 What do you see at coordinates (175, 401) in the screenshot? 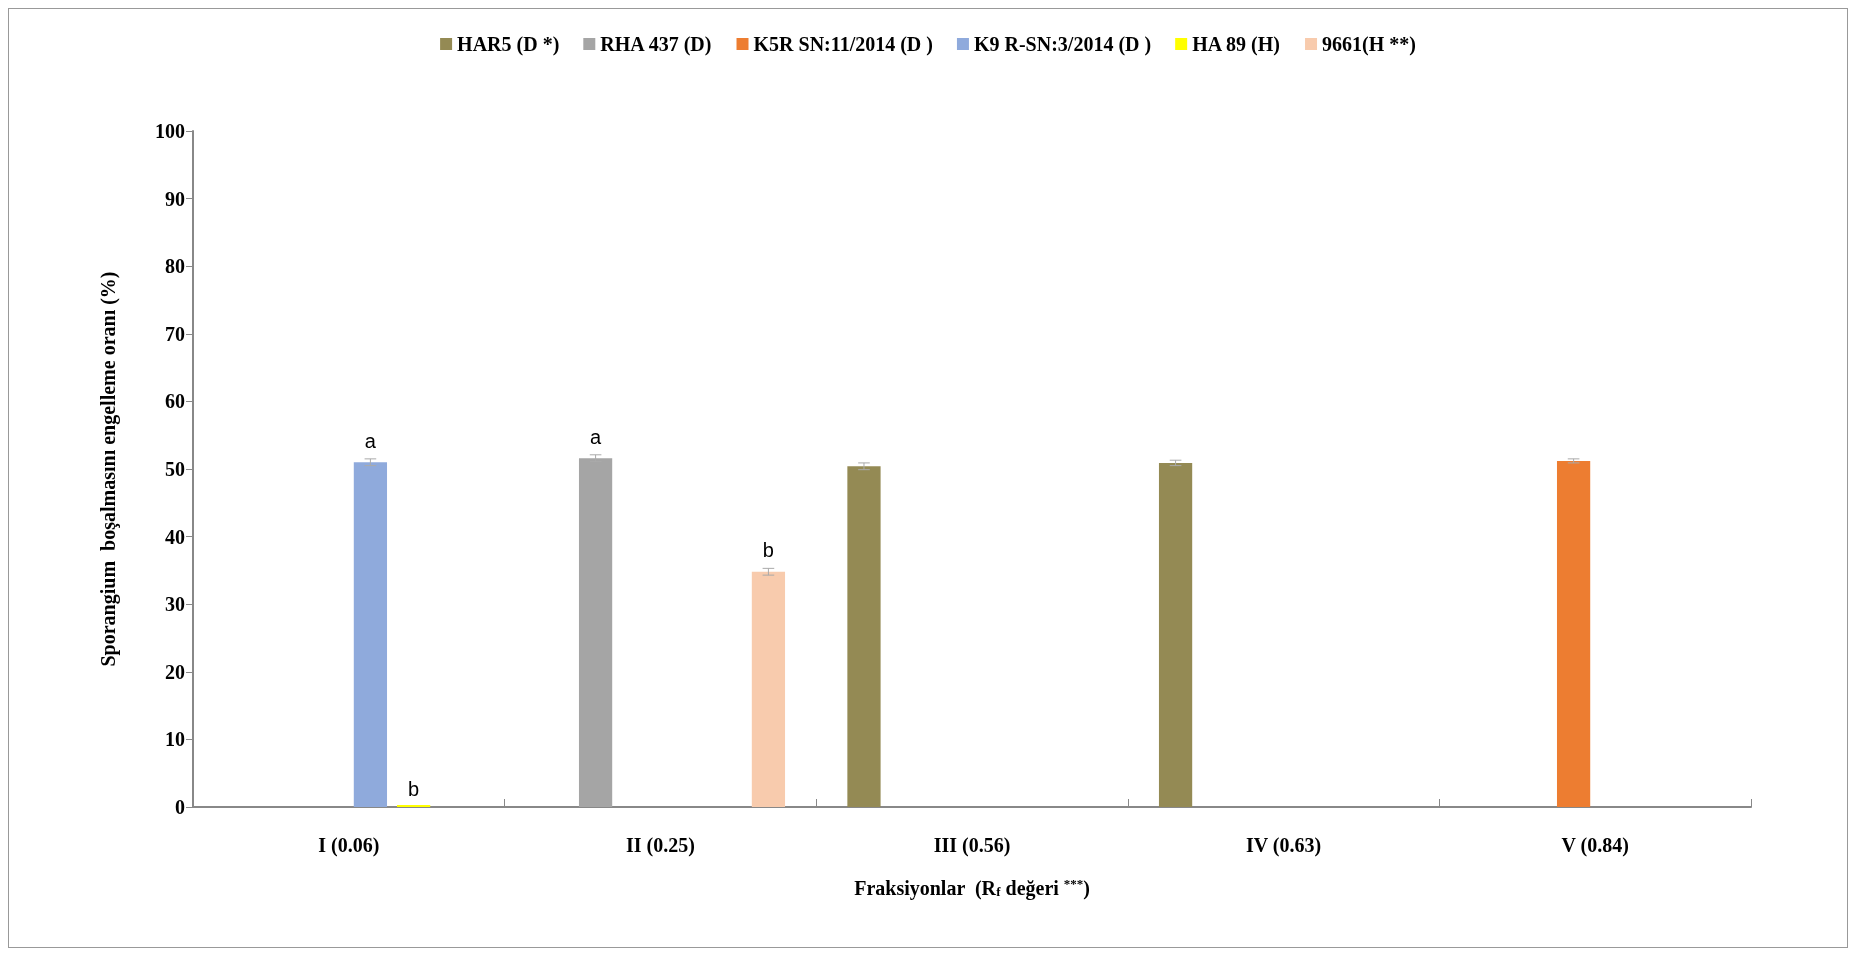
I see `y-tick-label: 60` at bounding box center [175, 401].